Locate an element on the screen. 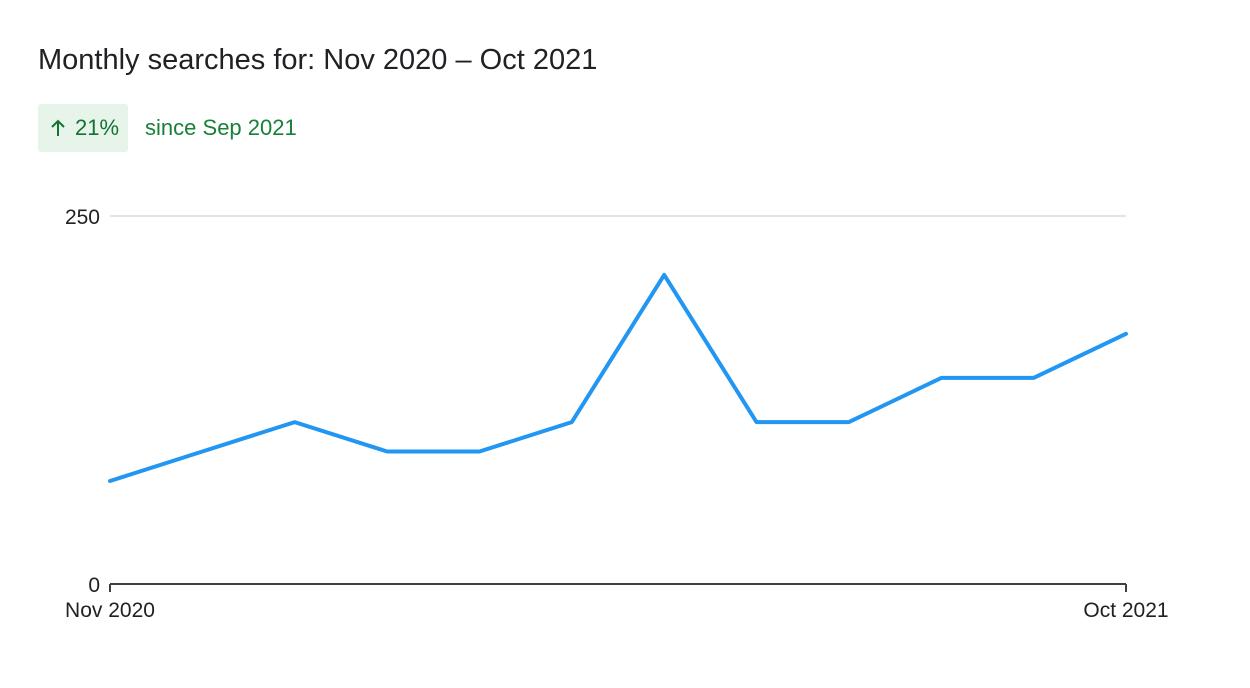  data-point-apr-2021 is located at coordinates (572, 422).